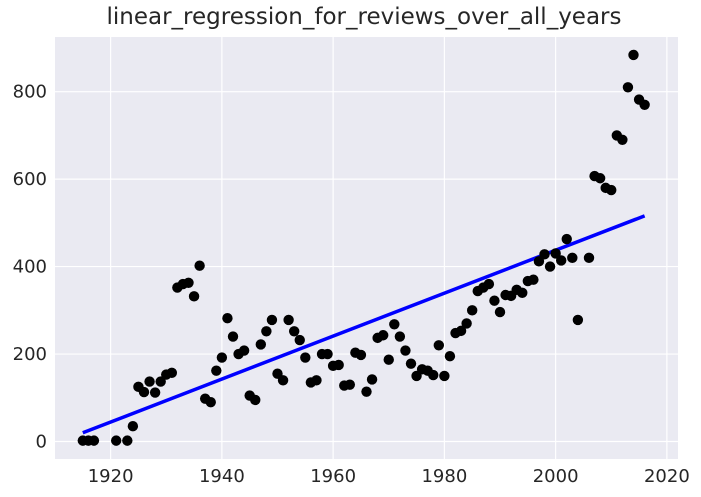 The height and width of the screenshot is (497, 701). Describe the element at coordinates (222, 476) in the screenshot. I see `x-tick-label: 1940` at that location.